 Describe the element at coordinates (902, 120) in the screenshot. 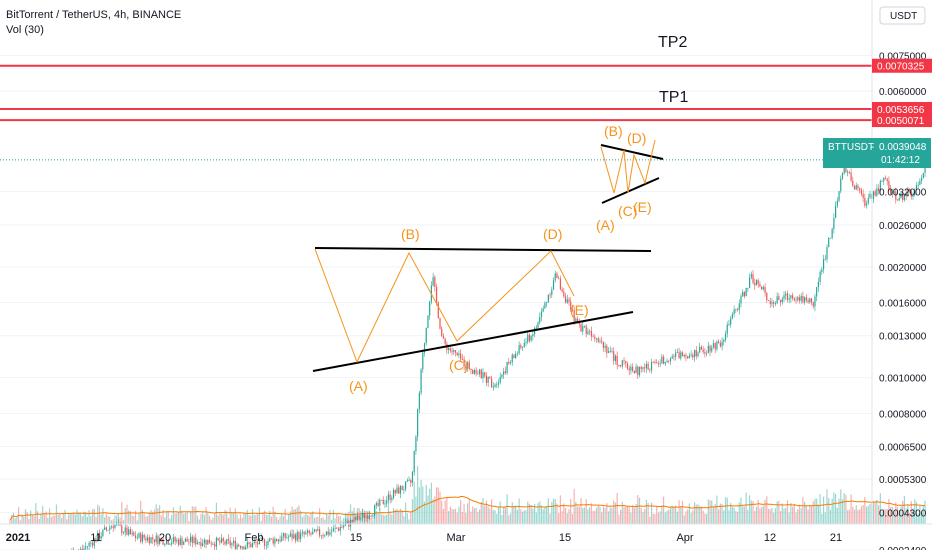

I see `target-price-badge` at that location.